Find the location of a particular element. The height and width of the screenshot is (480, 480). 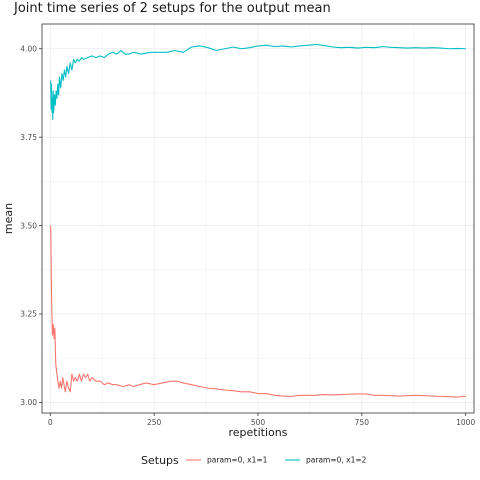

y-tick-label: 3.50 is located at coordinates (28, 225).